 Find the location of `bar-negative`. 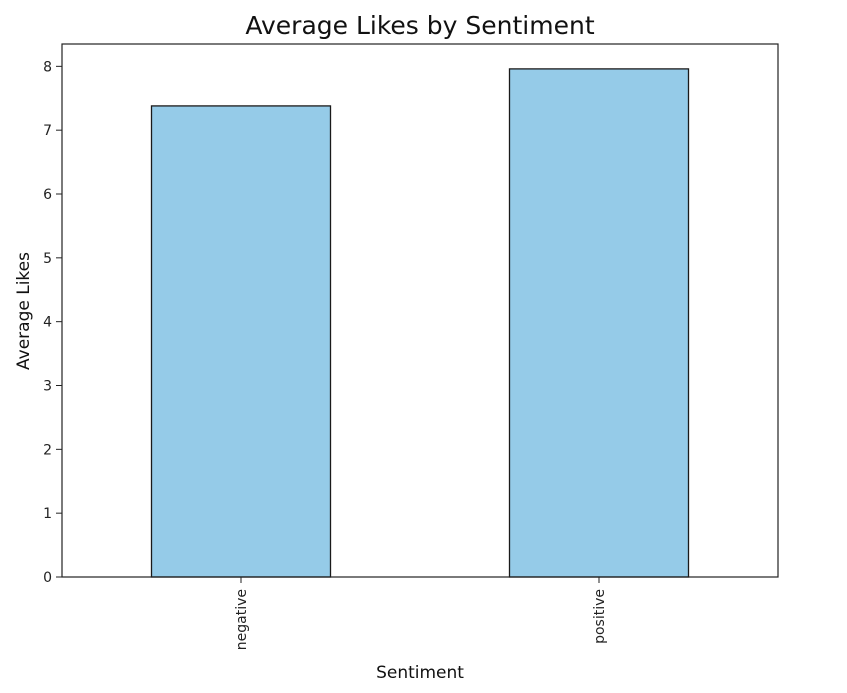

bar-negative is located at coordinates (241, 341).